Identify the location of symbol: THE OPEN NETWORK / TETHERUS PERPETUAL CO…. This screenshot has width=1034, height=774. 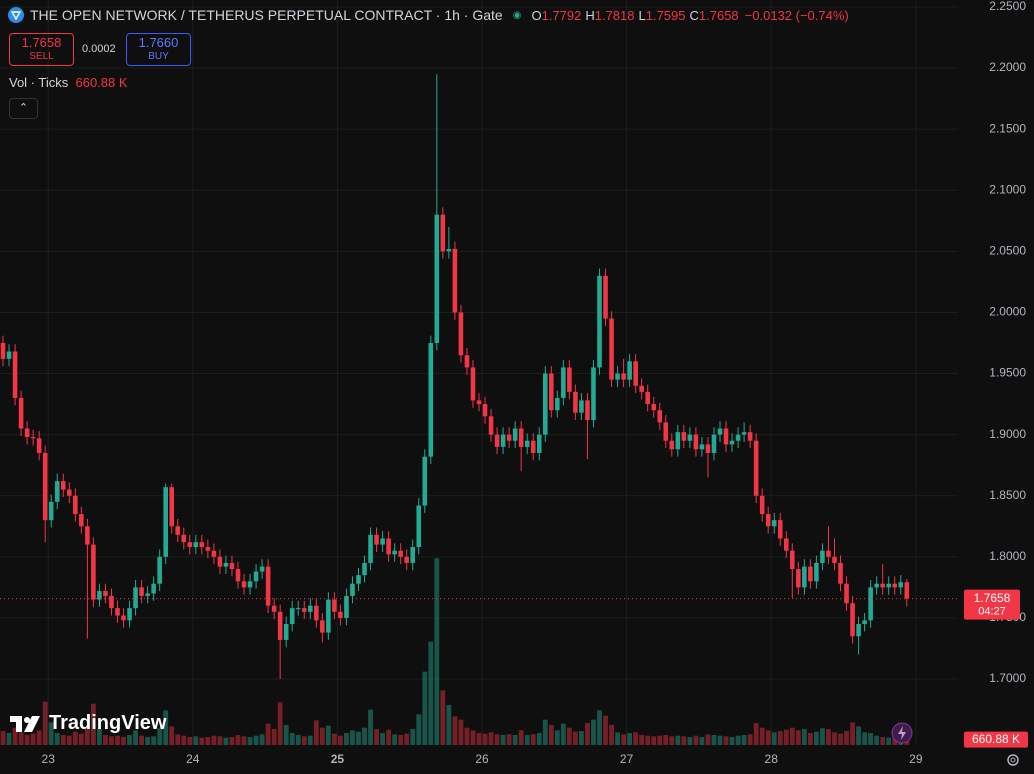
(266, 15).